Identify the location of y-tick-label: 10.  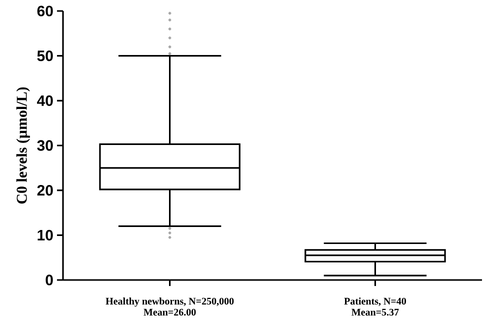
(45, 235).